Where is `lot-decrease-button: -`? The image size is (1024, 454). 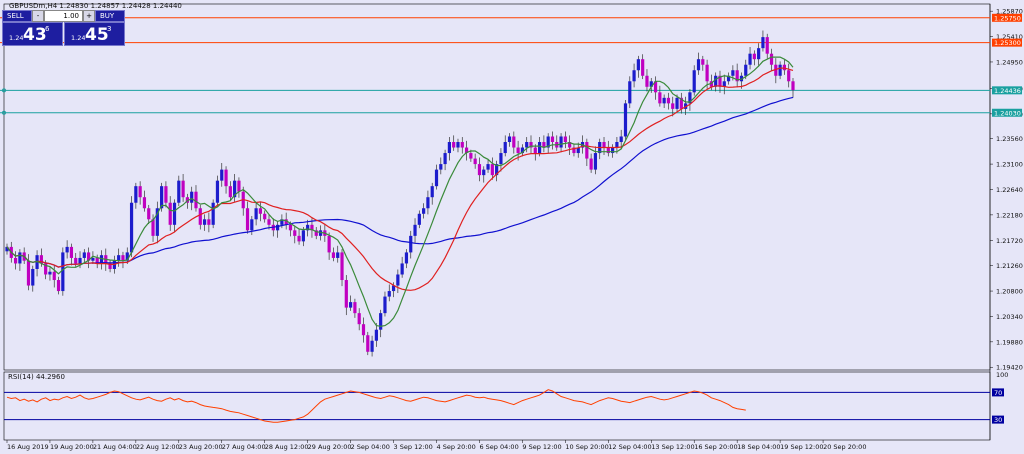
lot-decrease-button: - is located at coordinates (38, 16).